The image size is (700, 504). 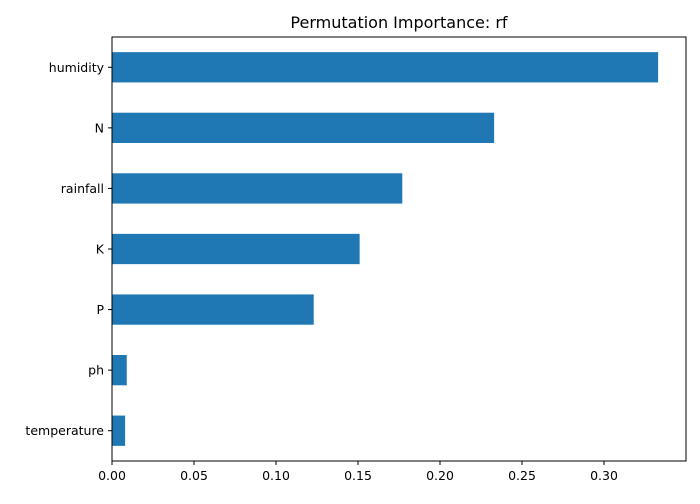 What do you see at coordinates (99, 127) in the screenshot?
I see `y-tick-label: N` at bounding box center [99, 127].